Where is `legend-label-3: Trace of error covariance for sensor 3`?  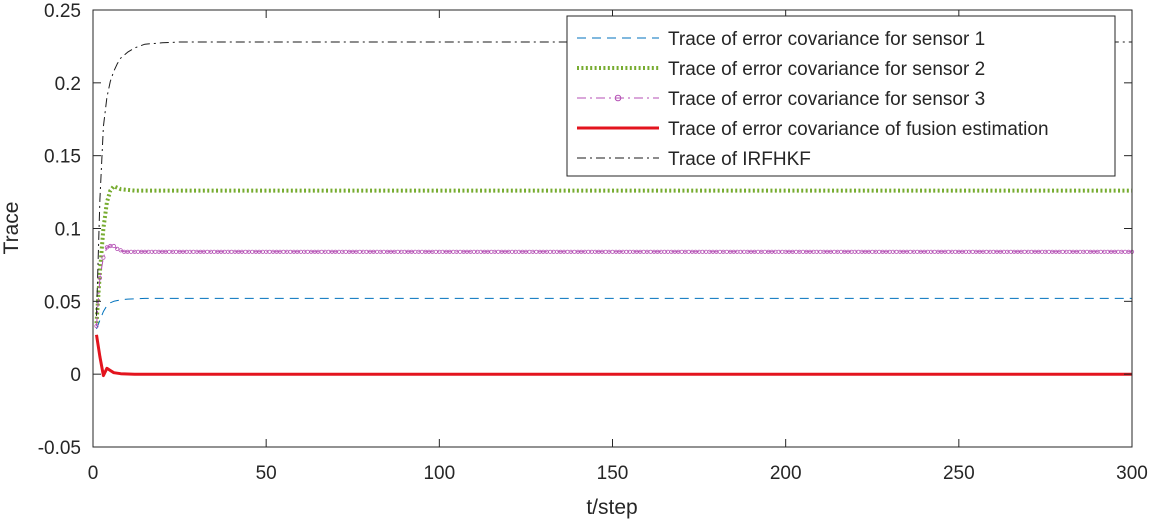
legend-label-3: Trace of error covariance for sensor 3 is located at coordinates (826, 99).